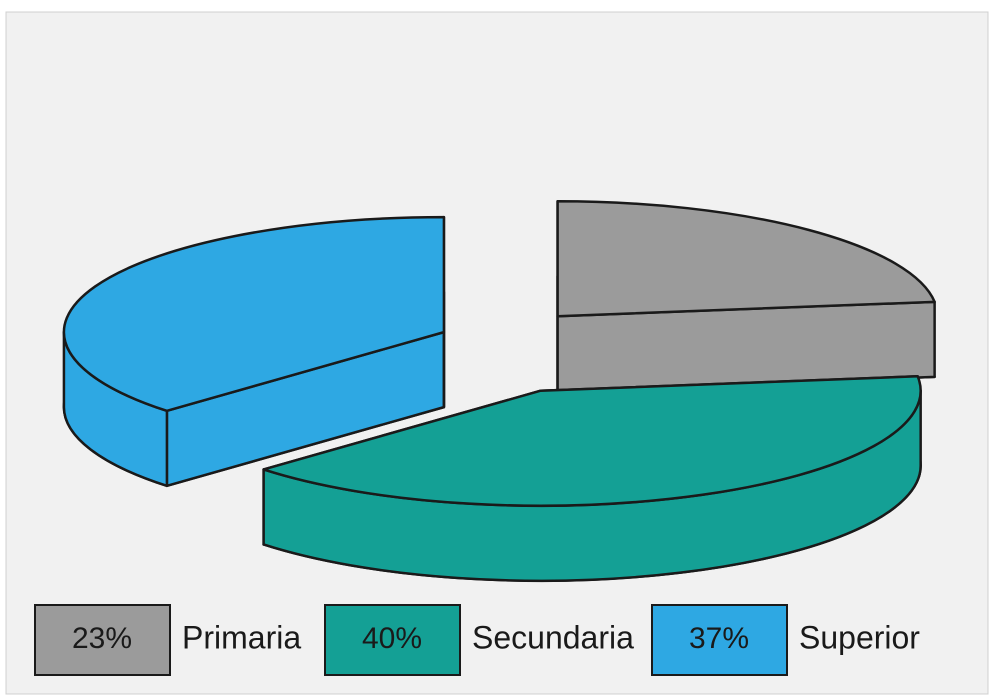 This screenshot has height=698, width=993. Describe the element at coordinates (859, 637) in the screenshot. I see `legend-label: Superior` at that location.